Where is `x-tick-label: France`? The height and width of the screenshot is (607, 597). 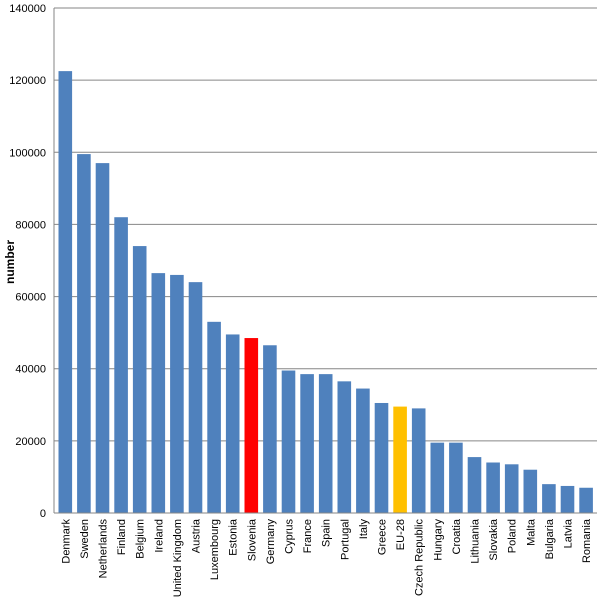
x-tick-label: France is located at coordinates (308, 536).